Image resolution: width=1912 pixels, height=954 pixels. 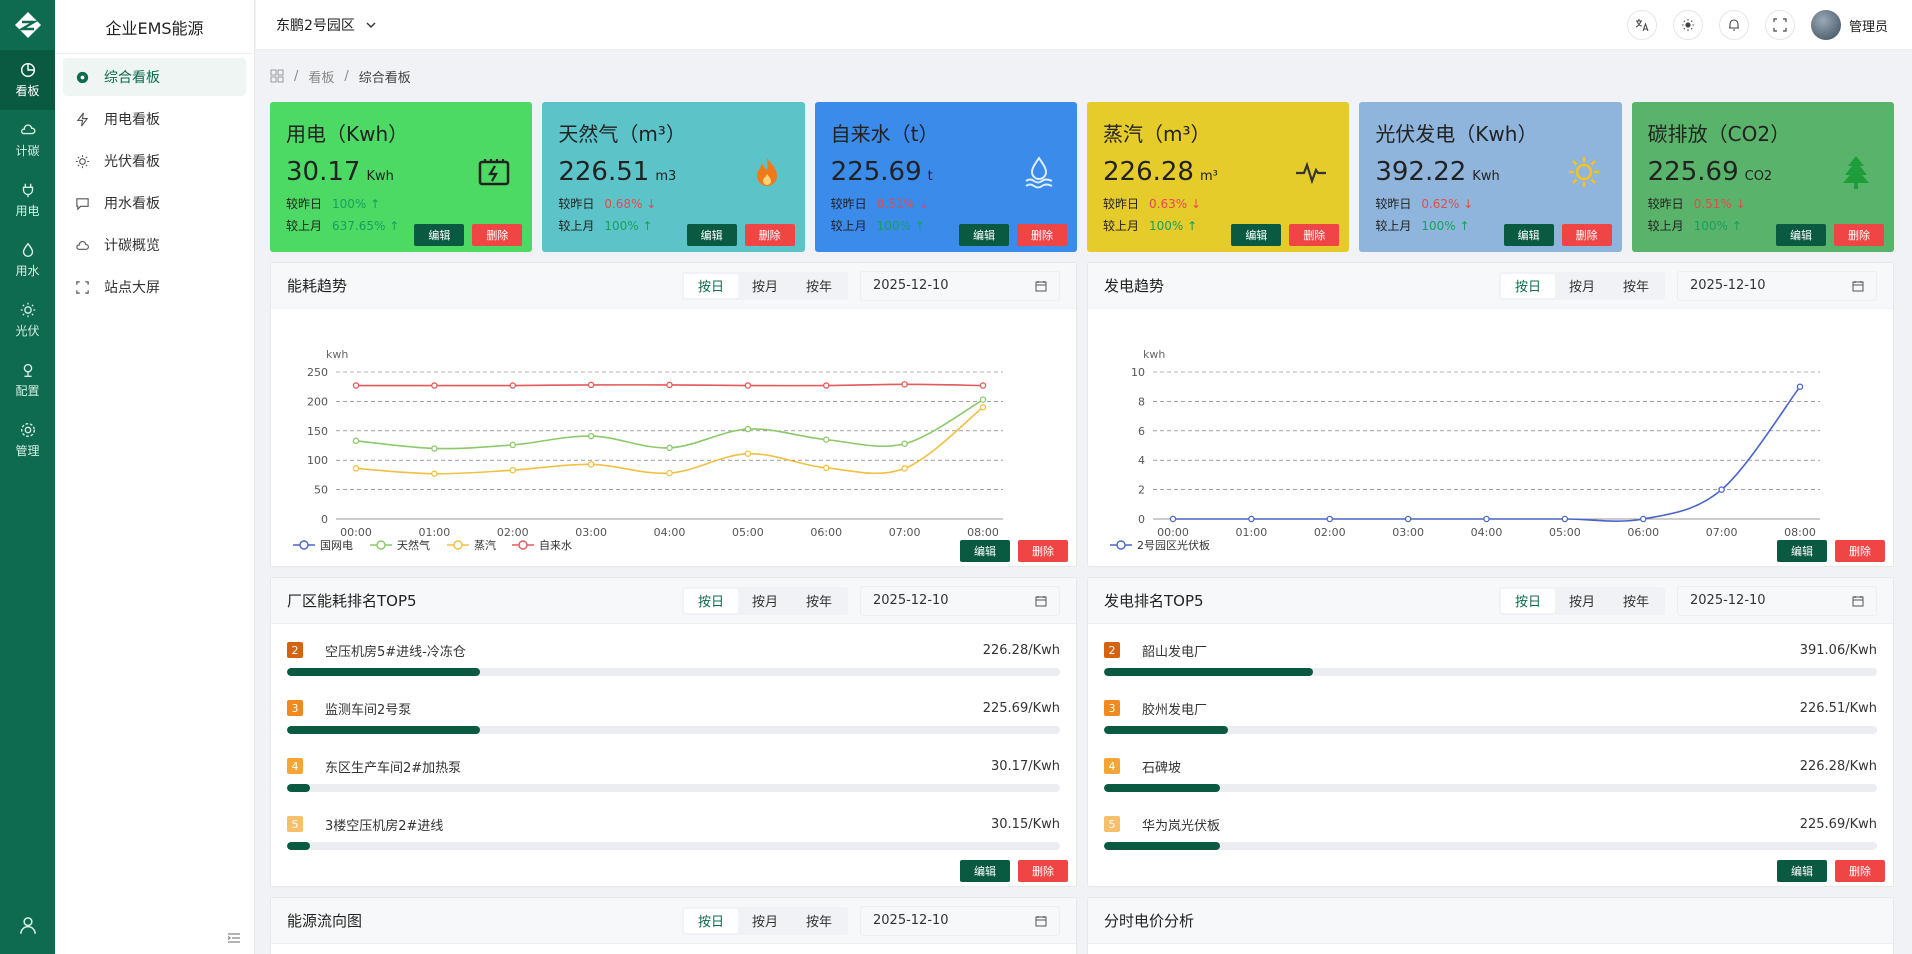 I want to click on rail-item-carbon: 计碳, so click(x=27, y=140).